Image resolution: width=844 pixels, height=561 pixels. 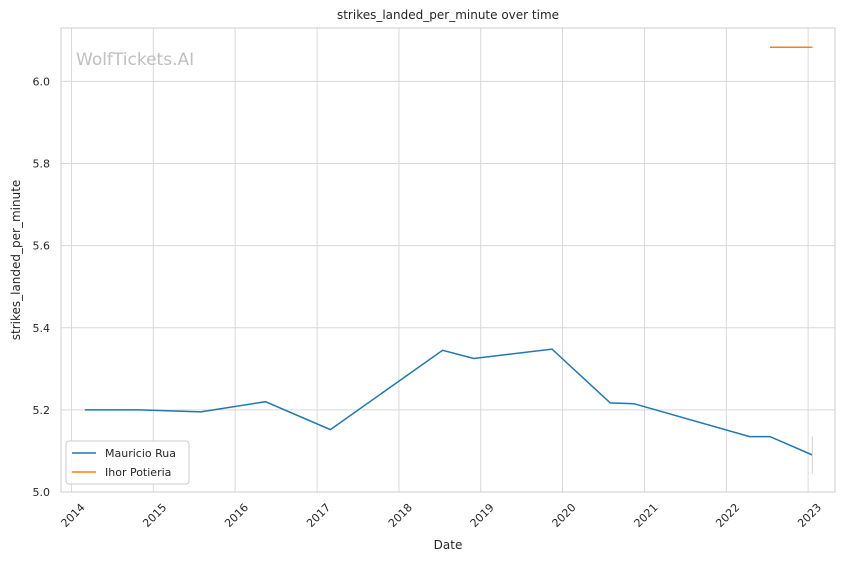 What do you see at coordinates (42, 328) in the screenshot?
I see `y-tick-label: 5.4` at bounding box center [42, 328].